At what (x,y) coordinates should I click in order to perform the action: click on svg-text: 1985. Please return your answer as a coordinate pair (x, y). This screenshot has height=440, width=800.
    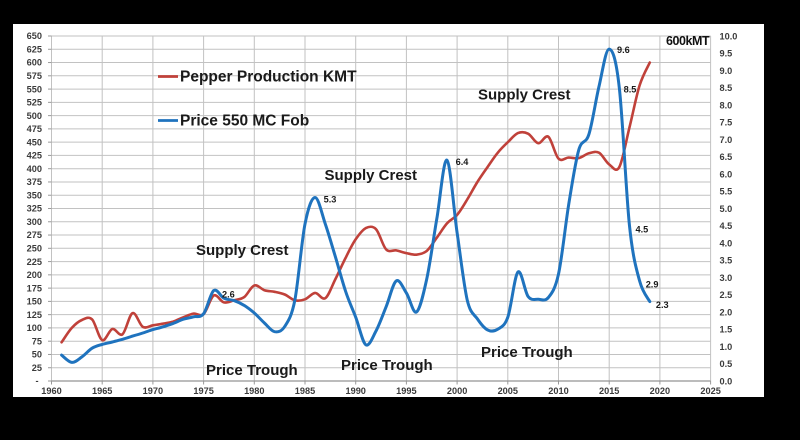
    Looking at the image, I should click on (305, 391).